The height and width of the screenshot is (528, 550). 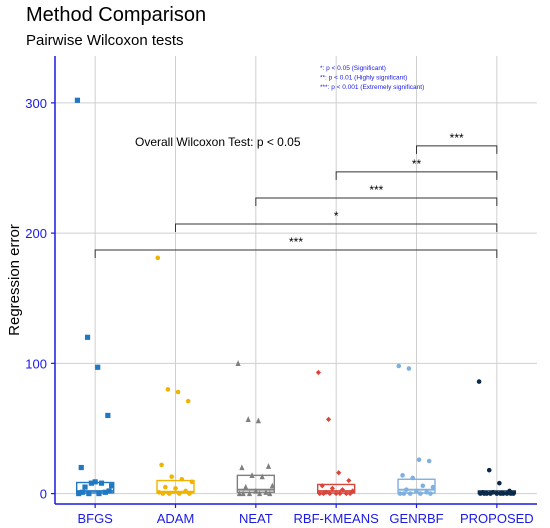 I want to click on significance-legend-entry: **: p < 0.01 (Highly significant), so click(x=363, y=78).